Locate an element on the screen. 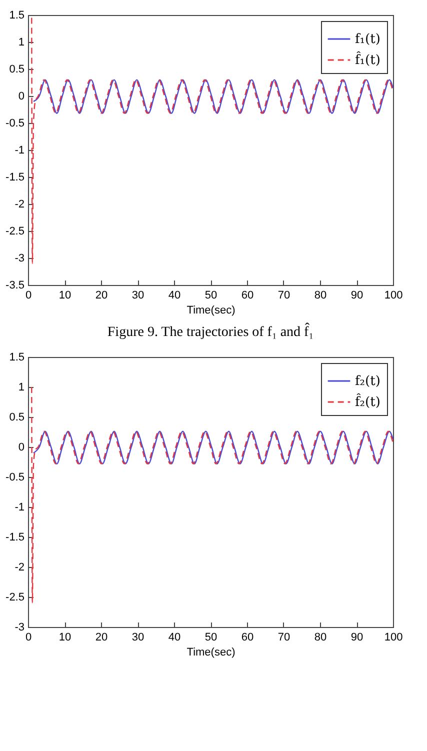 The image size is (427, 751). y-tick-label: -3.5 is located at coordinates (15, 286).